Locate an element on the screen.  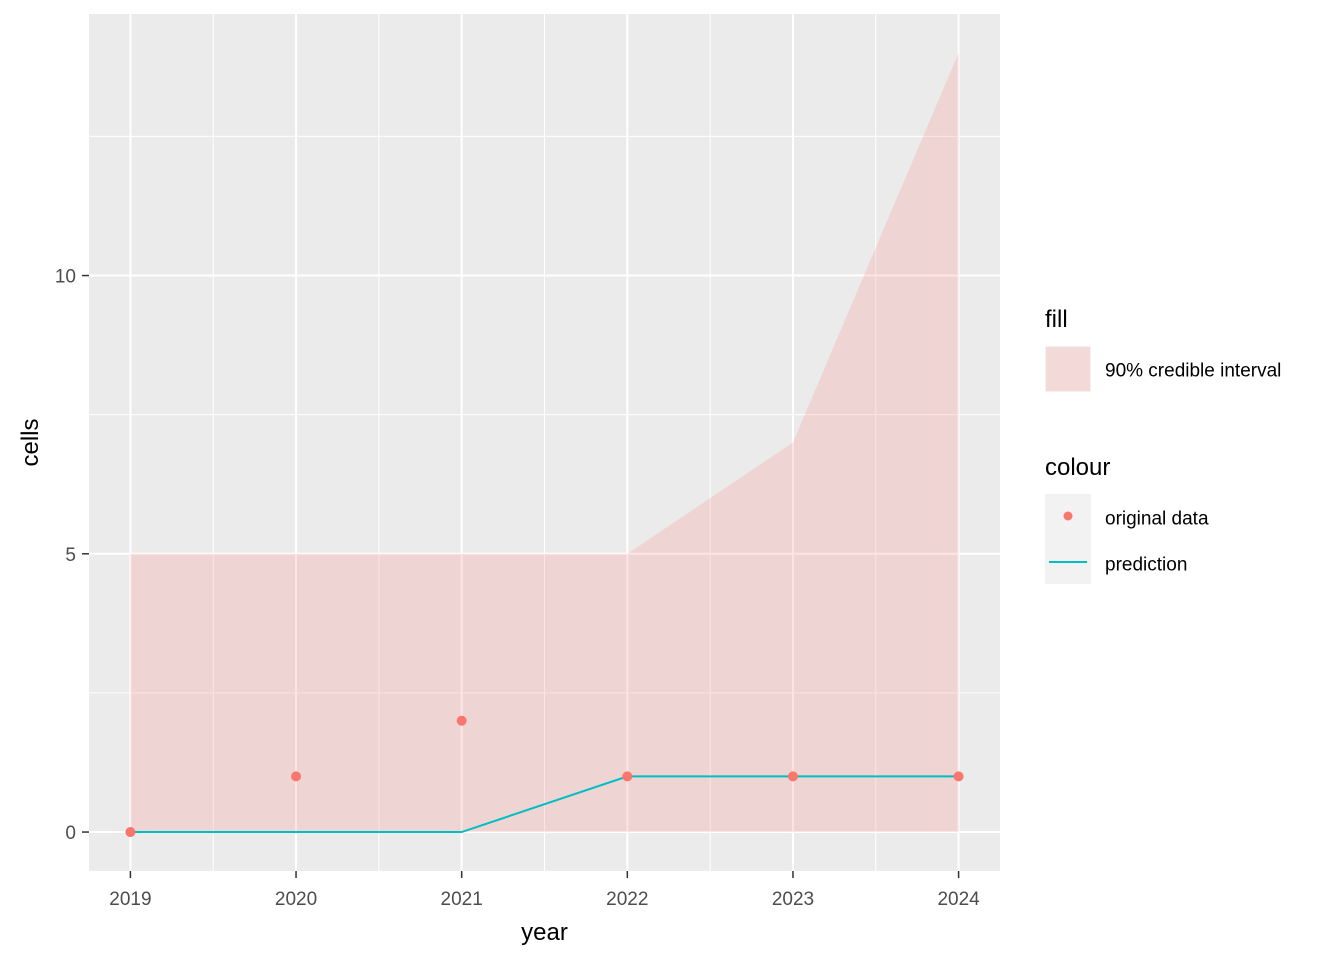
y-tick-label: 10 is located at coordinates (65, 277).